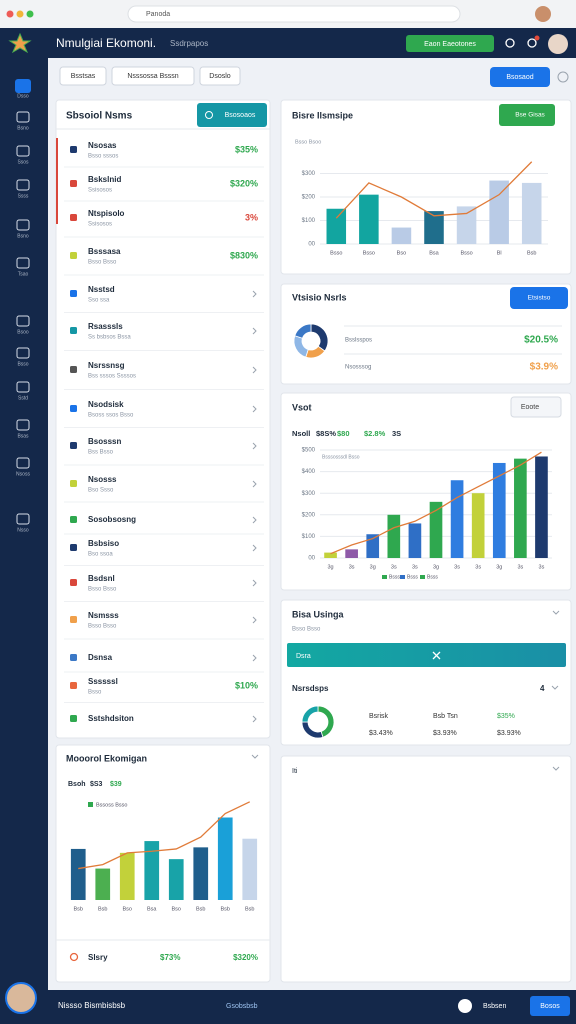 The image size is (576, 1024). What do you see at coordinates (23, 332) in the screenshot?
I see `sidebar-label: Bsoo` at bounding box center [23, 332].